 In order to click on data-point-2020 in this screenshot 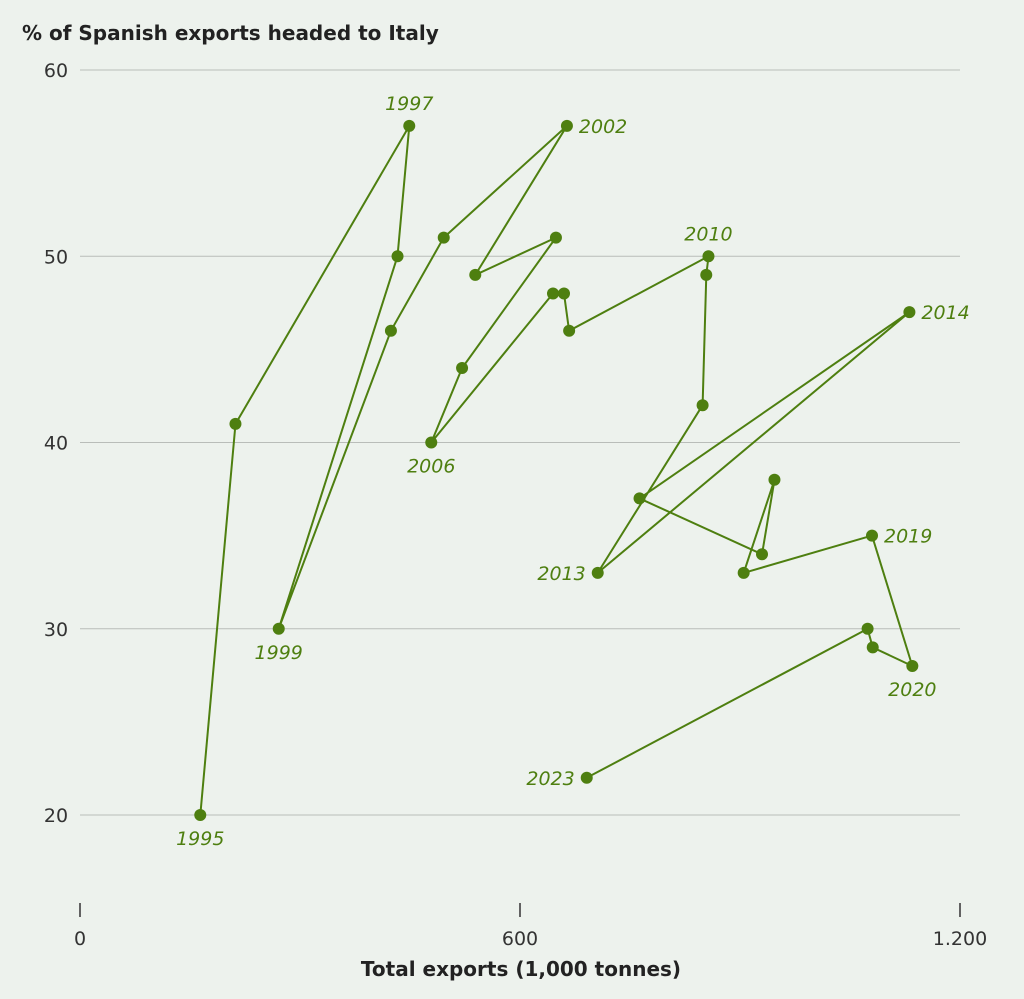, I will do `click(912, 666)`.